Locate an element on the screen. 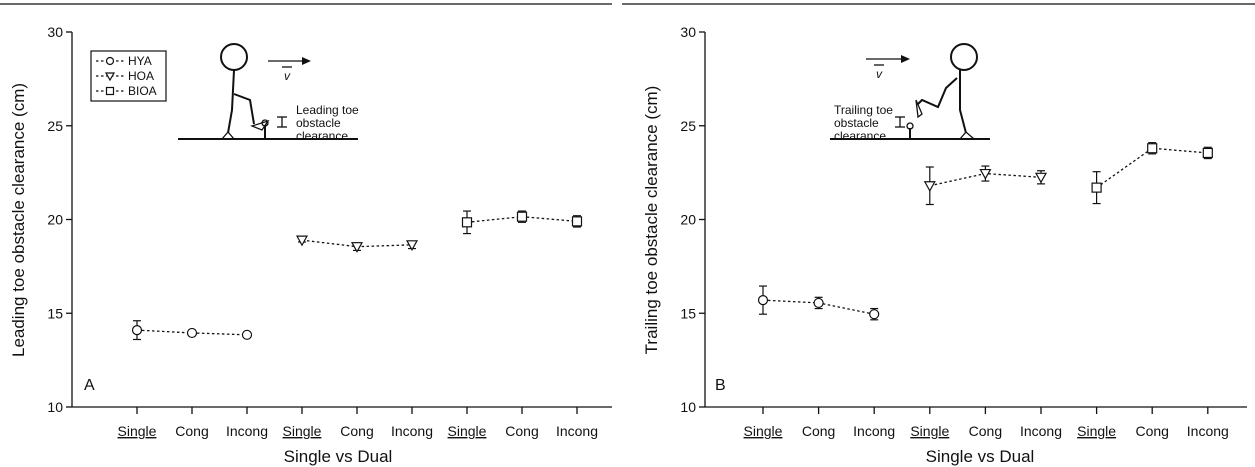  legend-box is located at coordinates (128, 76).